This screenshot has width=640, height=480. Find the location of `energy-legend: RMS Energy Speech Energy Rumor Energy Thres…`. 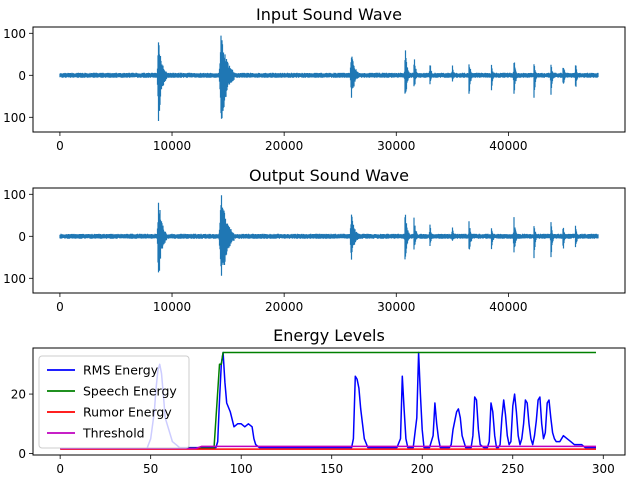

energy-legend: RMS Energy Speech Energy Rumor Energy Thres… is located at coordinates (114, 402).